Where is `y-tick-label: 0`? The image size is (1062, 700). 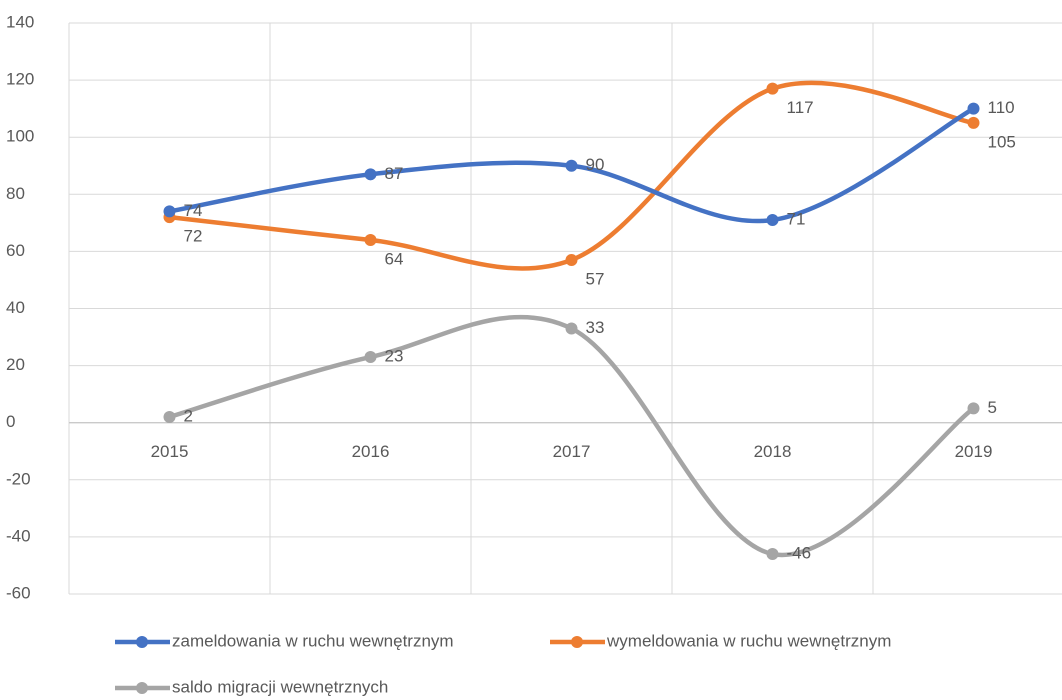
y-tick-label: 0 is located at coordinates (10, 421).